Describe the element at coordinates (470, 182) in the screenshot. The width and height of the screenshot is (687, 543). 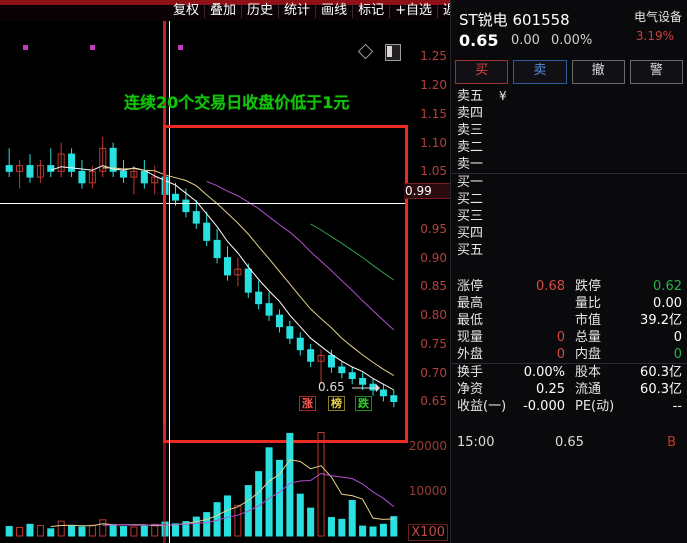
I see `orderbook-label: 买一` at that location.